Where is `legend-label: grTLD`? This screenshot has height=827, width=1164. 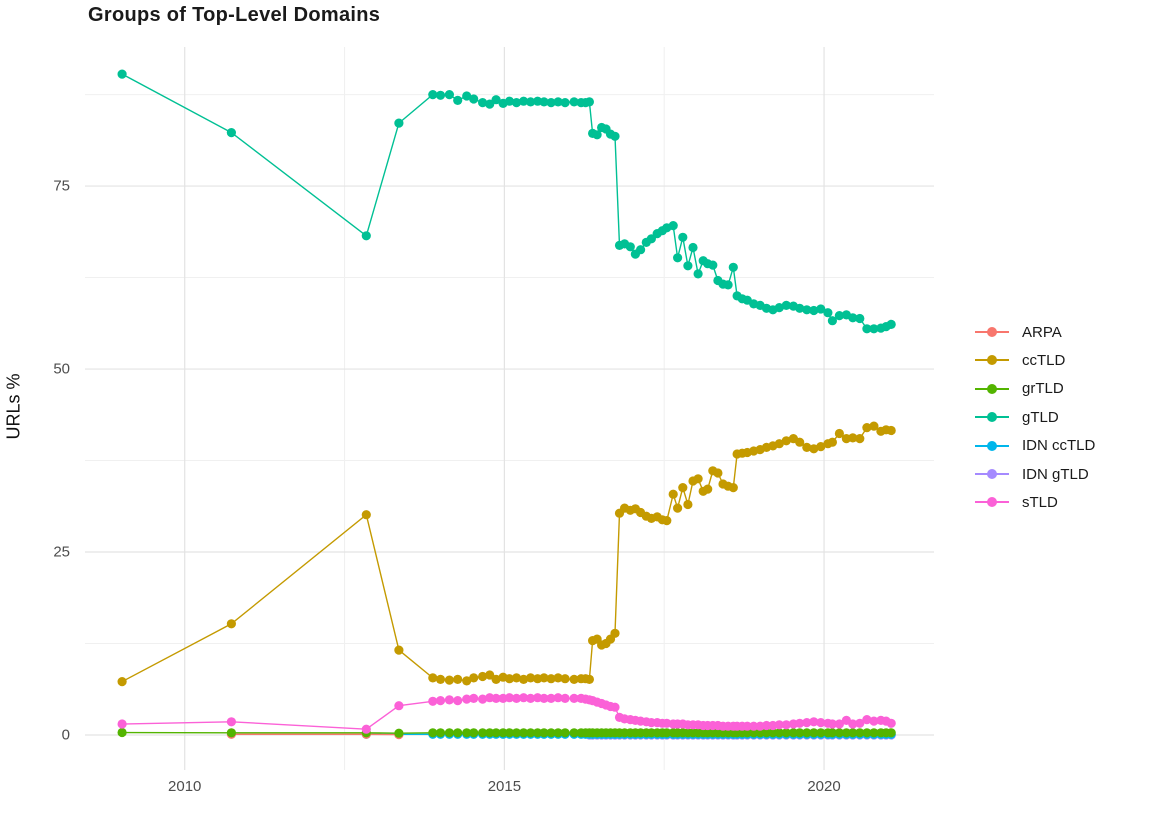 legend-label: grTLD is located at coordinates (1043, 389).